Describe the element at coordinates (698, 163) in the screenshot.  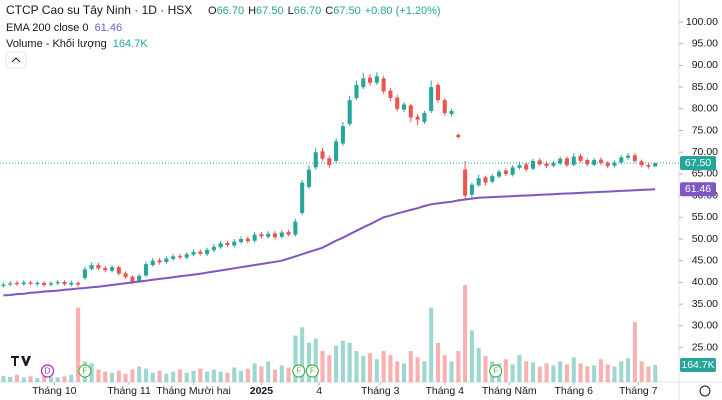
I see `last-price-label-box` at that location.